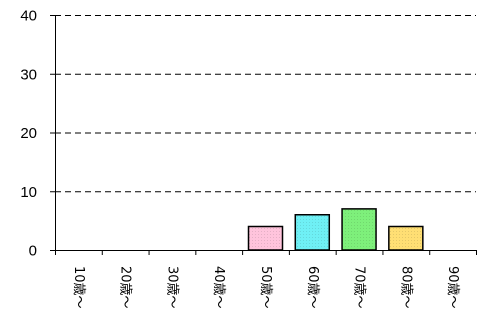 The width and height of the screenshot is (484, 325). Describe the element at coordinates (312, 287) in the screenshot. I see `x-category-label: 60歳～` at that location.